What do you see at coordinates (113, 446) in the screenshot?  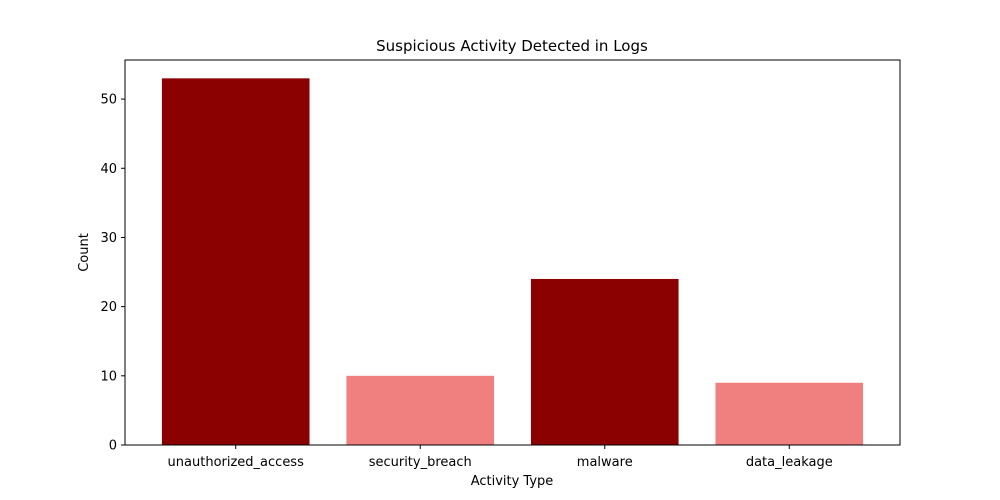 I see `y-tick-label: 0` at bounding box center [113, 446].